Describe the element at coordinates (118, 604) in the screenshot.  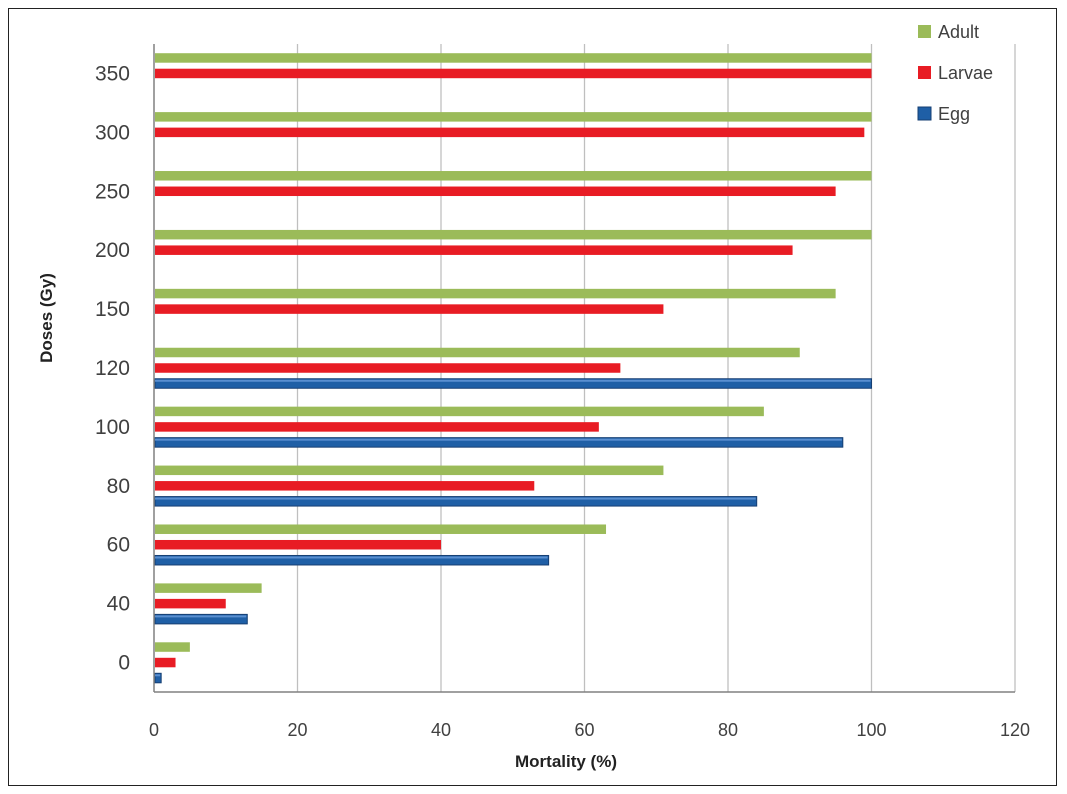
I see `y-tick-40: 40` at that location.